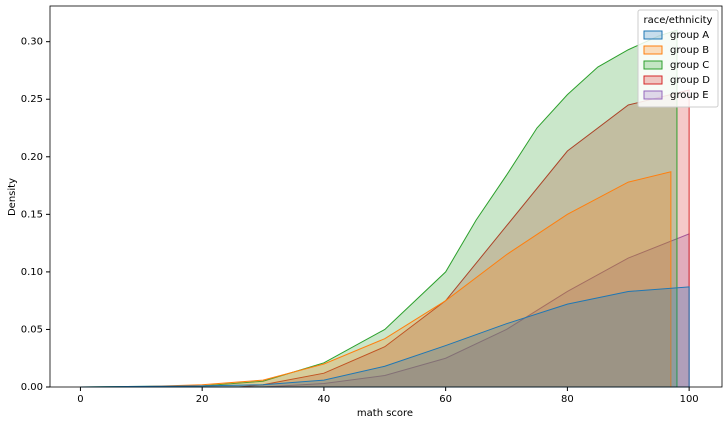 Image resolution: width=727 pixels, height=429 pixels. I want to click on y-tick-label: 0.15, so click(32, 214).